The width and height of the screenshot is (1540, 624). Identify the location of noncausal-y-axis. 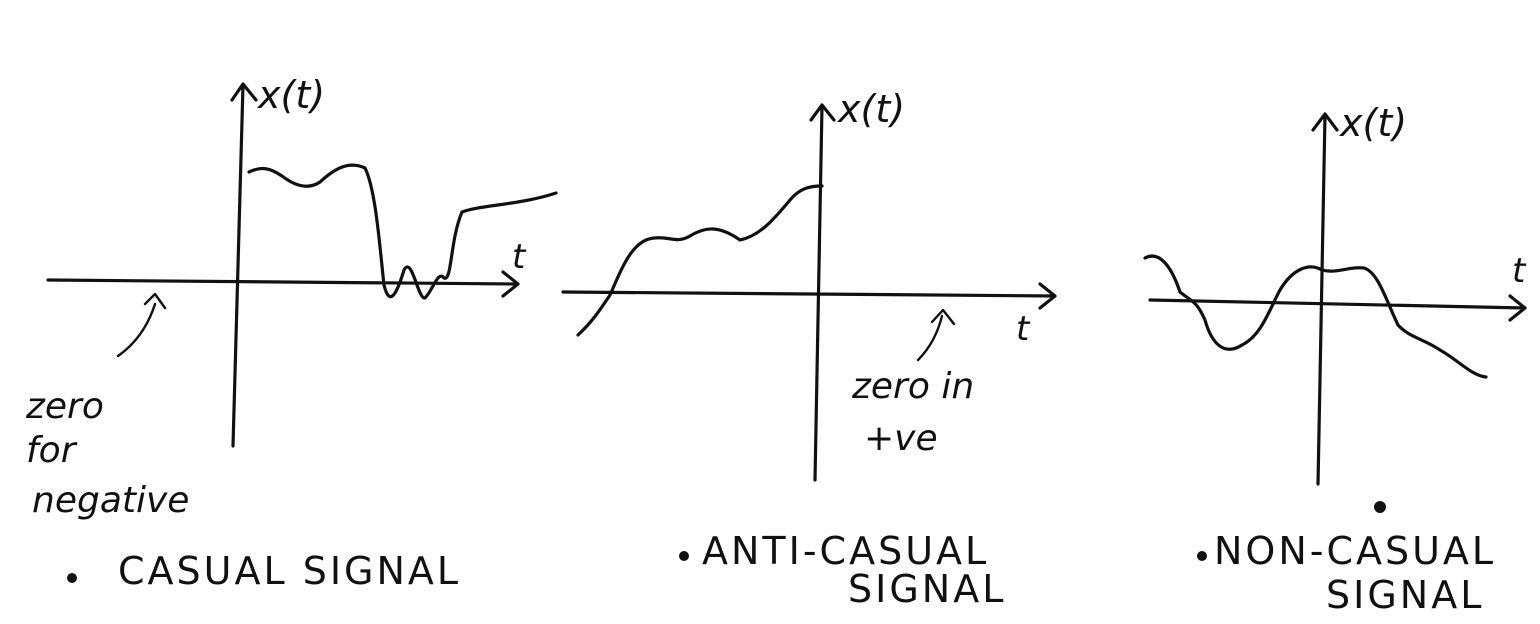
(1325, 299).